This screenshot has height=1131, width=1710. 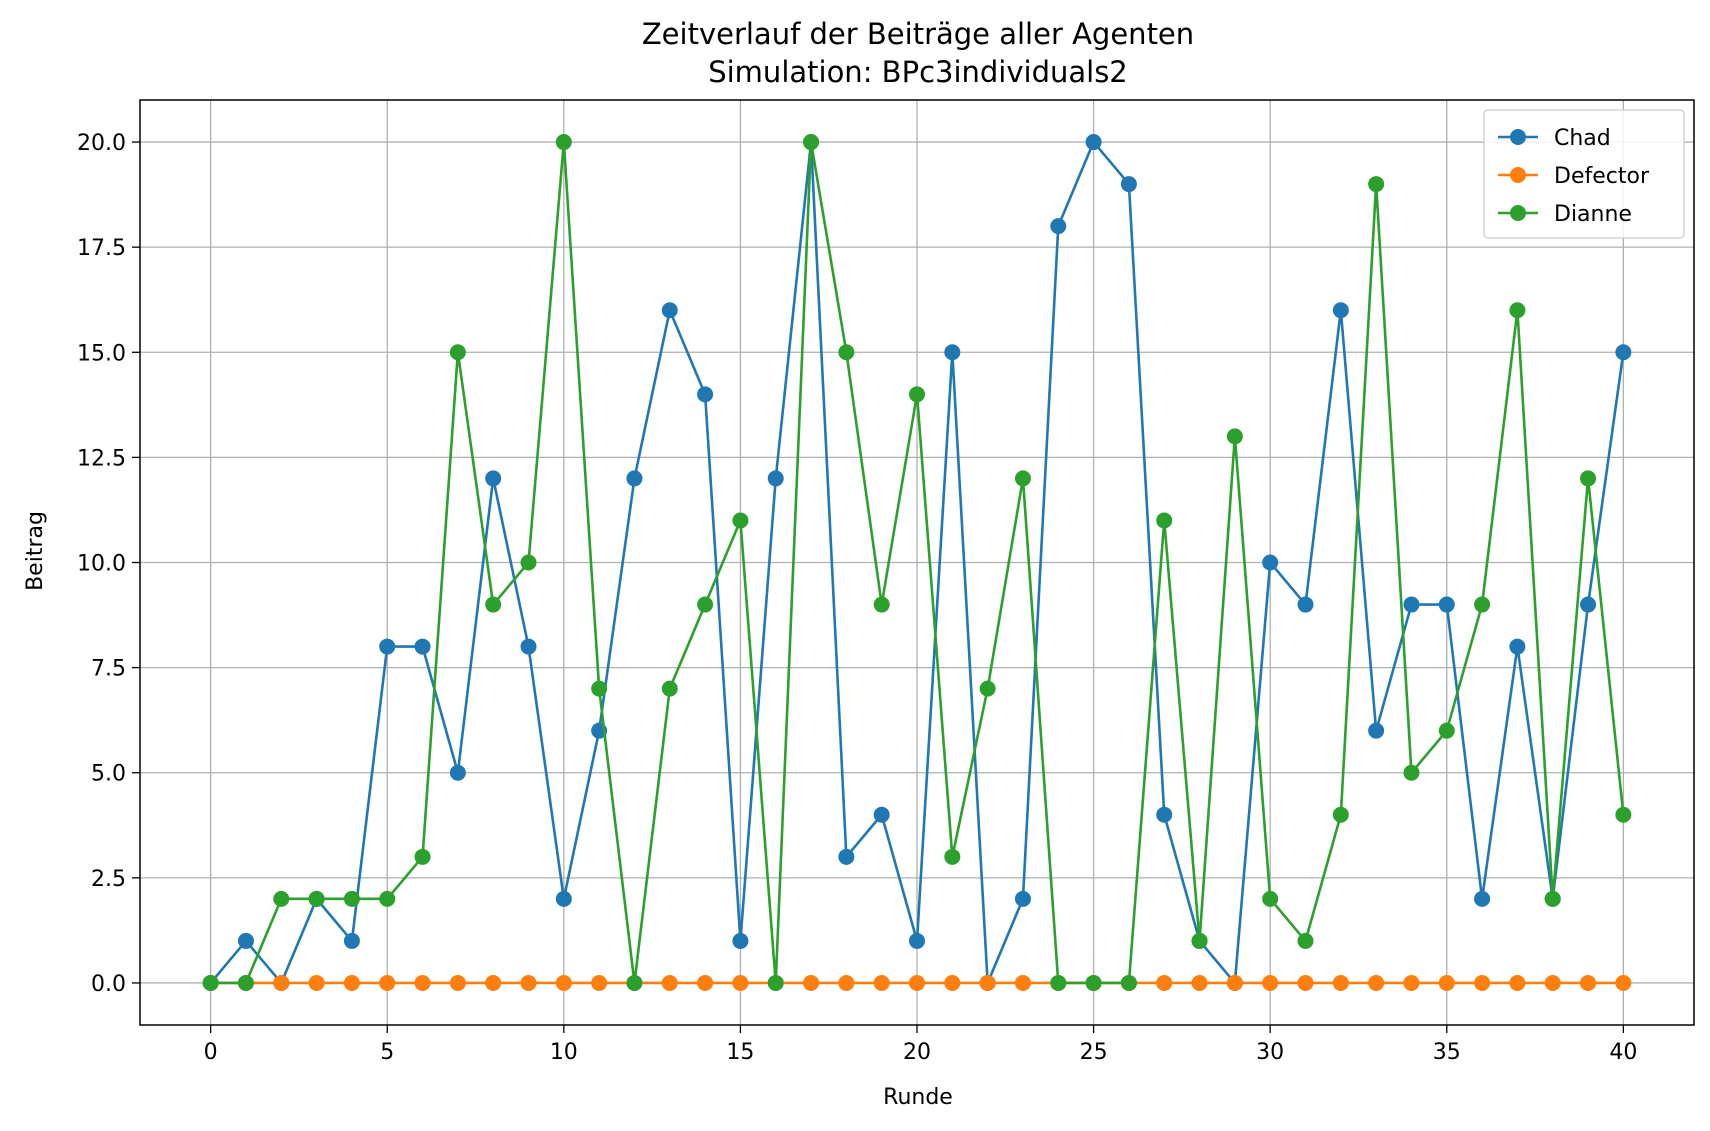 I want to click on y-tick-label: 20.0, so click(x=101, y=143).